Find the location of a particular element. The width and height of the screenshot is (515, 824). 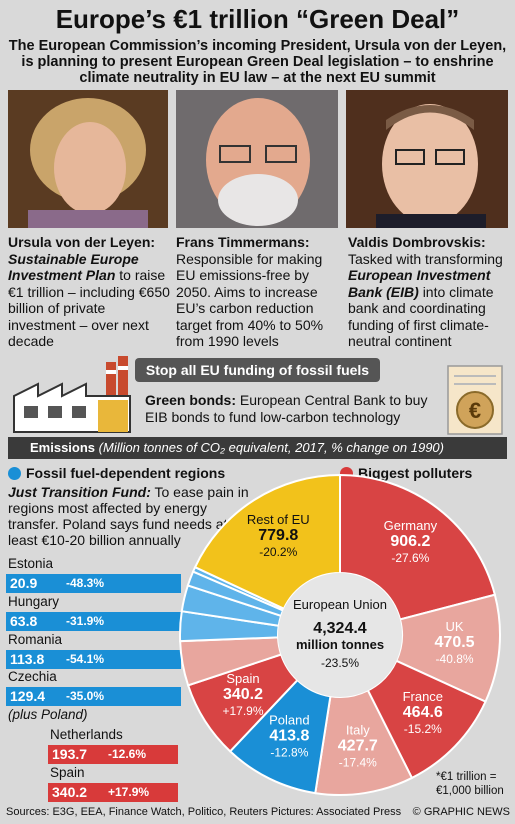

fossil-regions-heading: Fossil fuel-dependent regions is located at coordinates (116, 473).